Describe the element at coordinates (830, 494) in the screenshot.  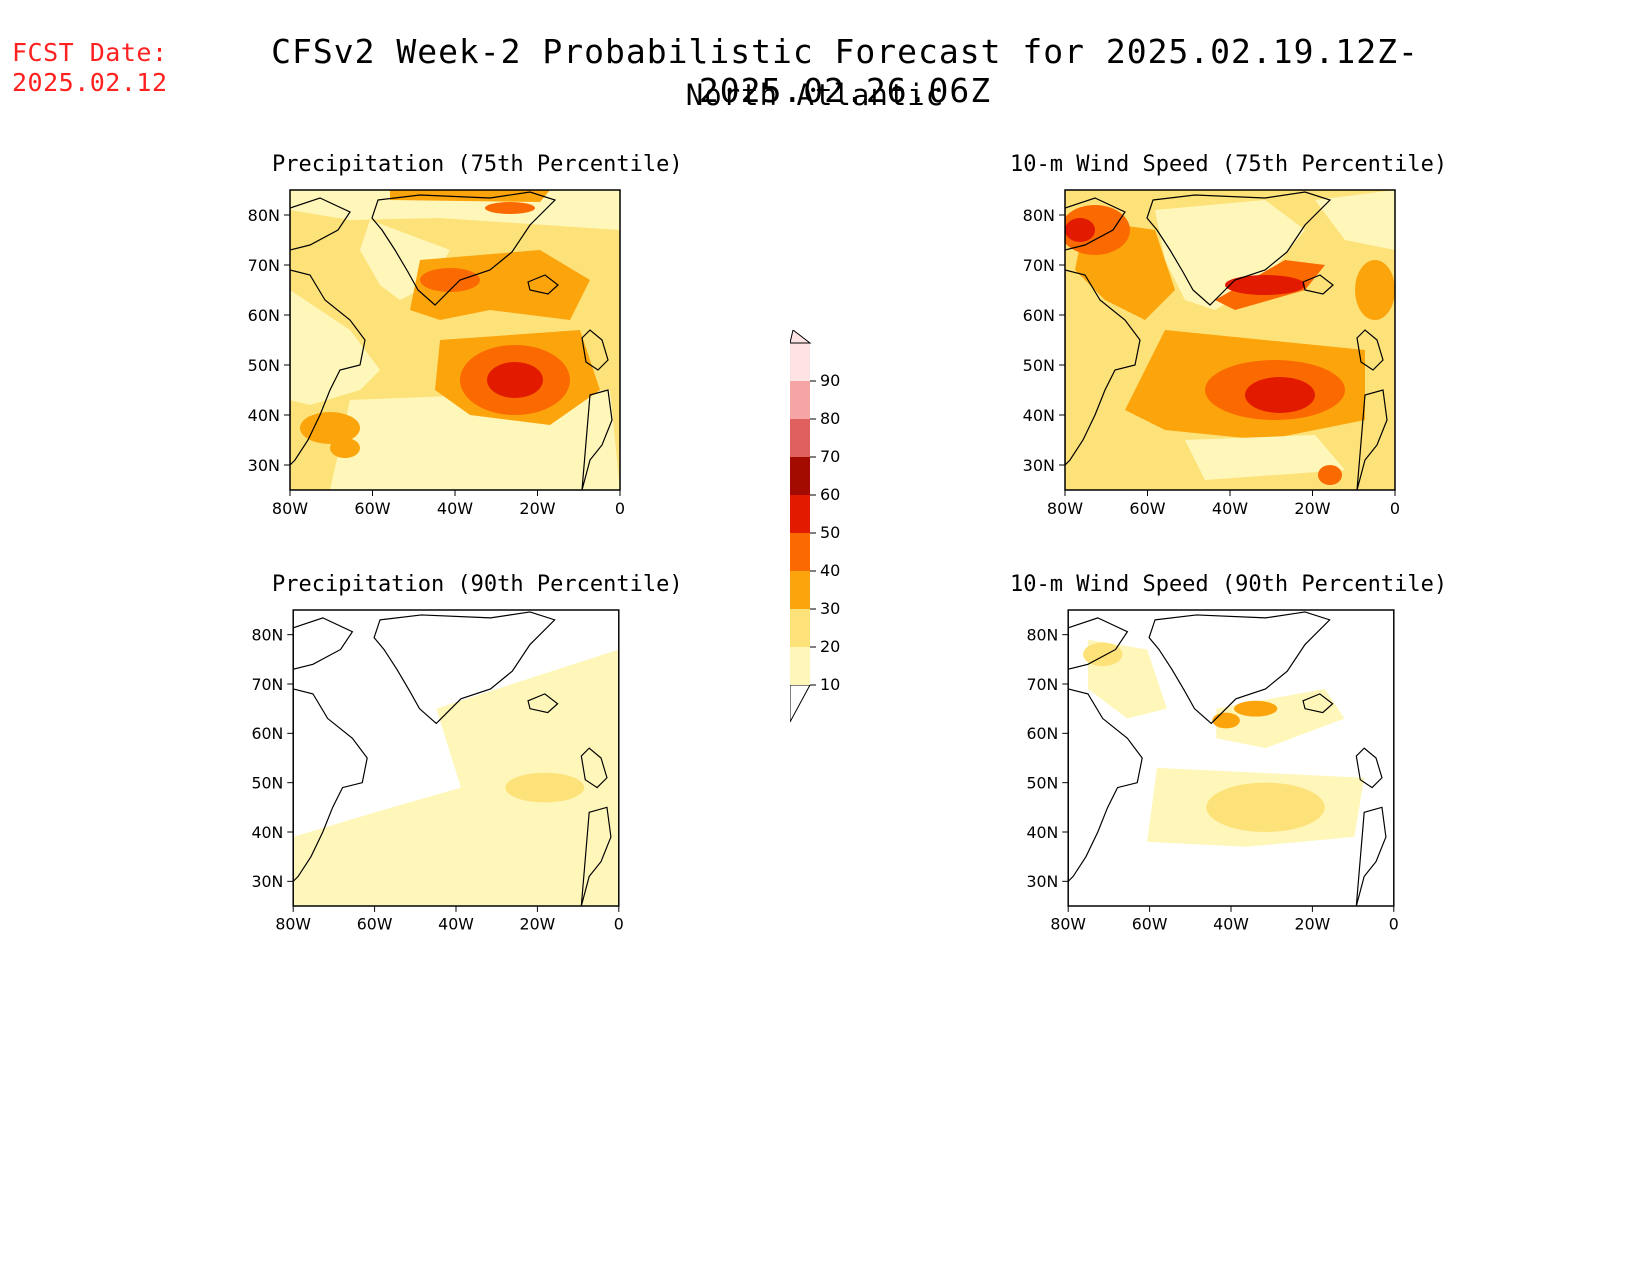
I see `colorbar-label: 60` at that location.